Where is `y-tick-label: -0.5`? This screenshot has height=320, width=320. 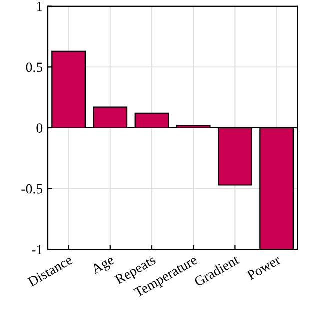 y-tick-label: -0.5 is located at coordinates (32, 189).